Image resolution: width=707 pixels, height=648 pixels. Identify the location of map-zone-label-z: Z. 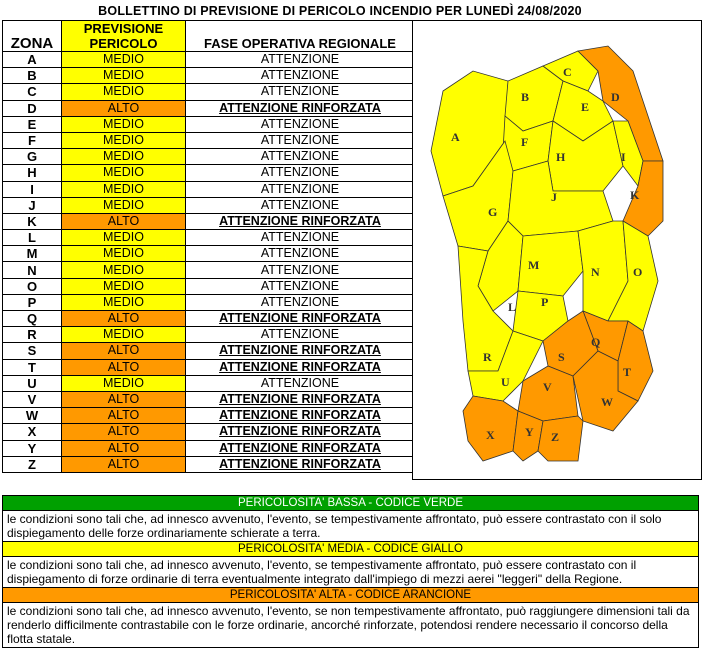
(555, 437).